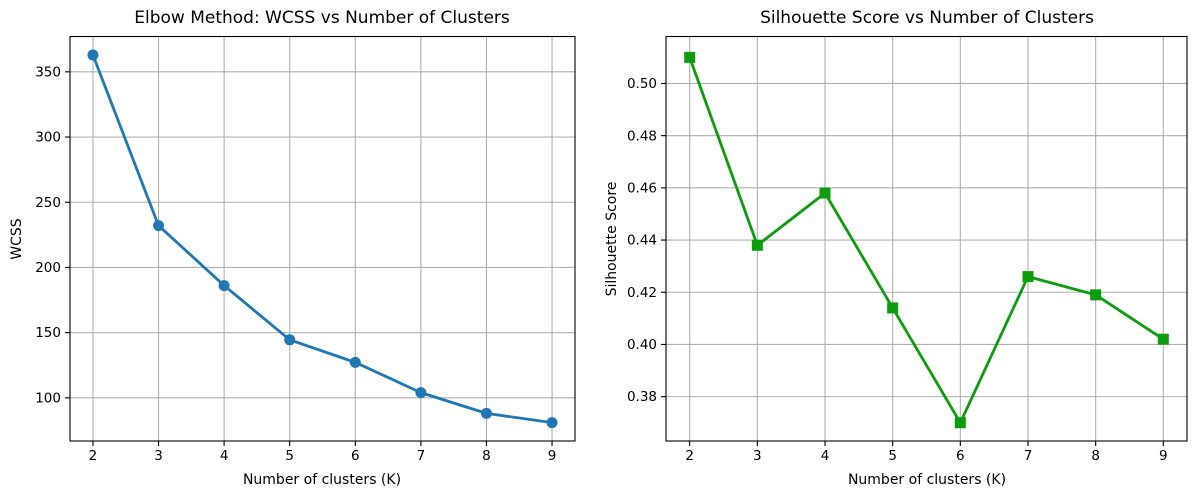 This screenshot has width=1200, height=500. What do you see at coordinates (642, 188) in the screenshot?
I see `y-tick-label: 0.46` at bounding box center [642, 188].